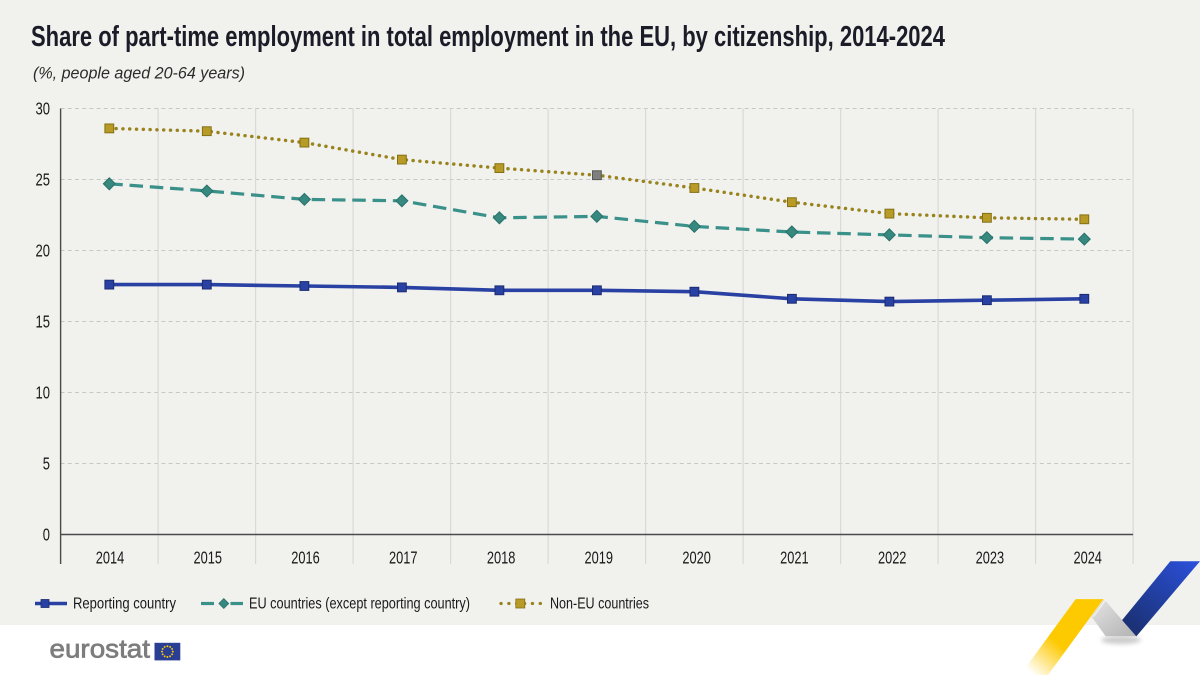 The image size is (1200, 675). I want to click on svg-text: 20, so click(43, 251).